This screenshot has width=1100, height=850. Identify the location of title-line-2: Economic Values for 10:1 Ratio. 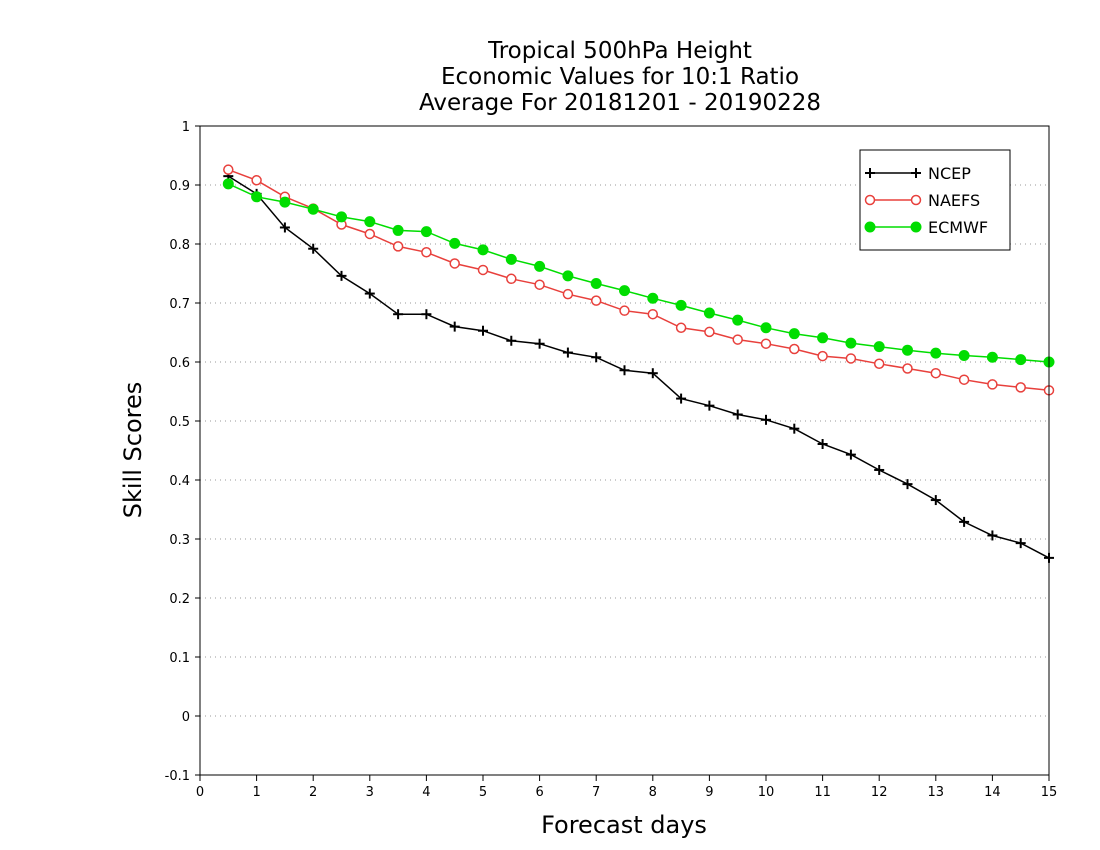
(620, 77).